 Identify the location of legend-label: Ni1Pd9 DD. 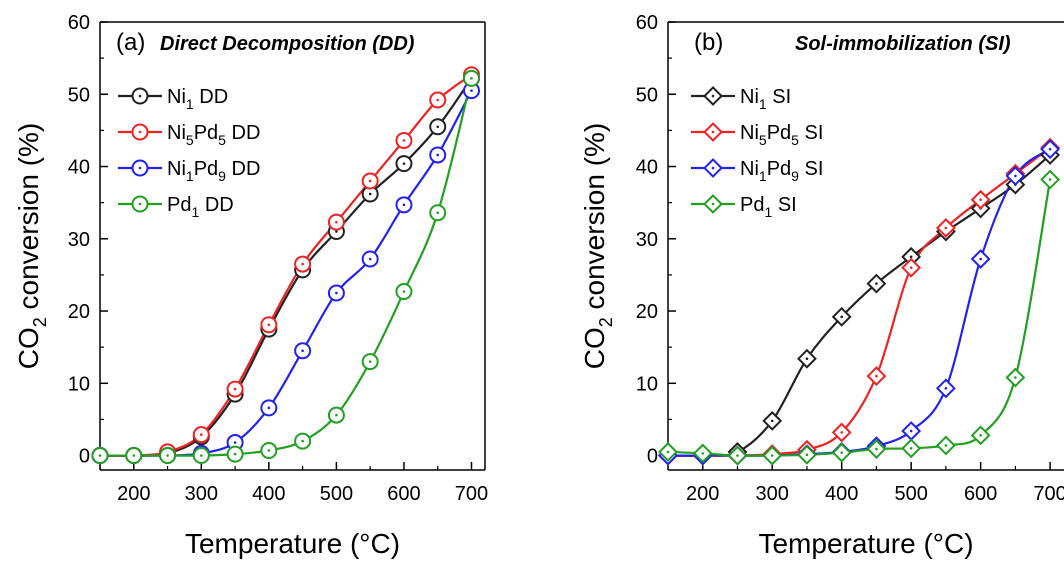
(213, 171).